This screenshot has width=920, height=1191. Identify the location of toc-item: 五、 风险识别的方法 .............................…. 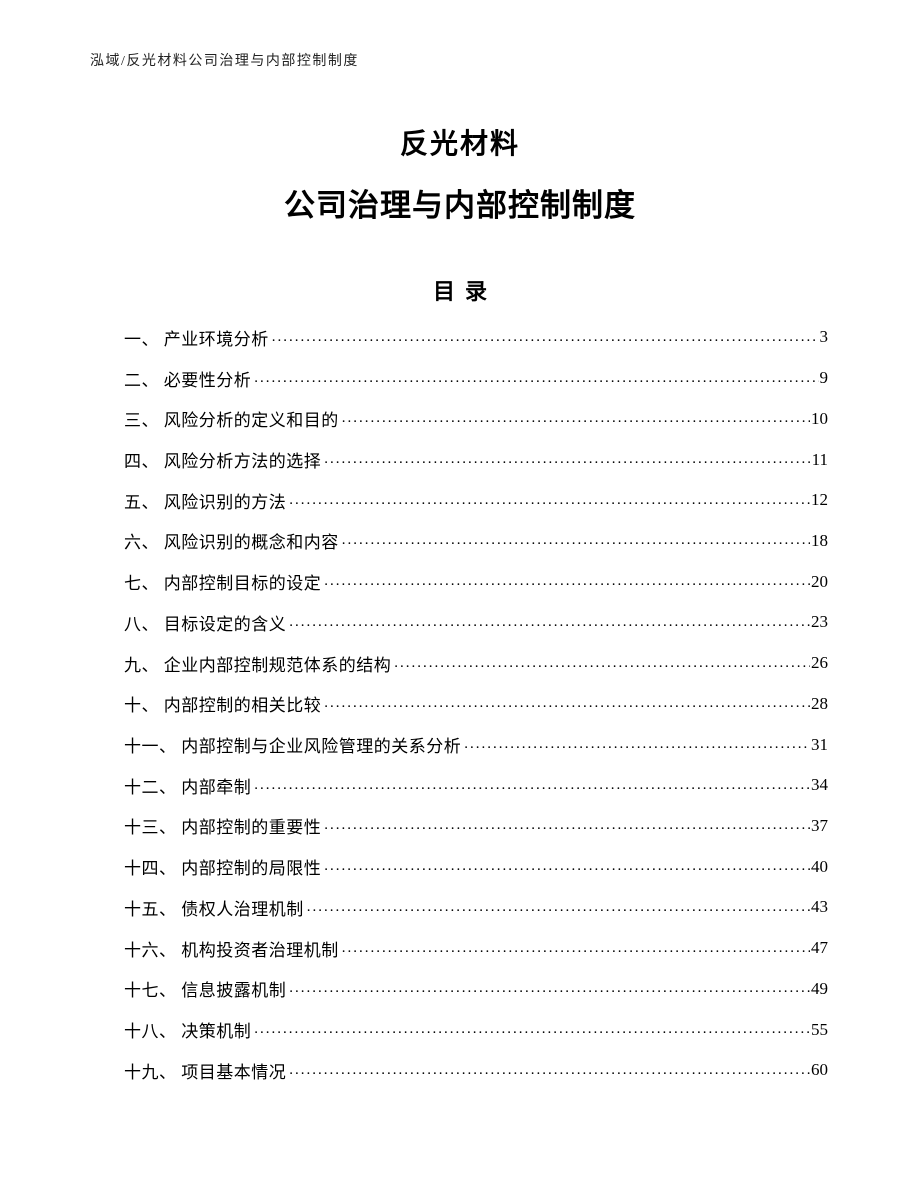
(476, 500).